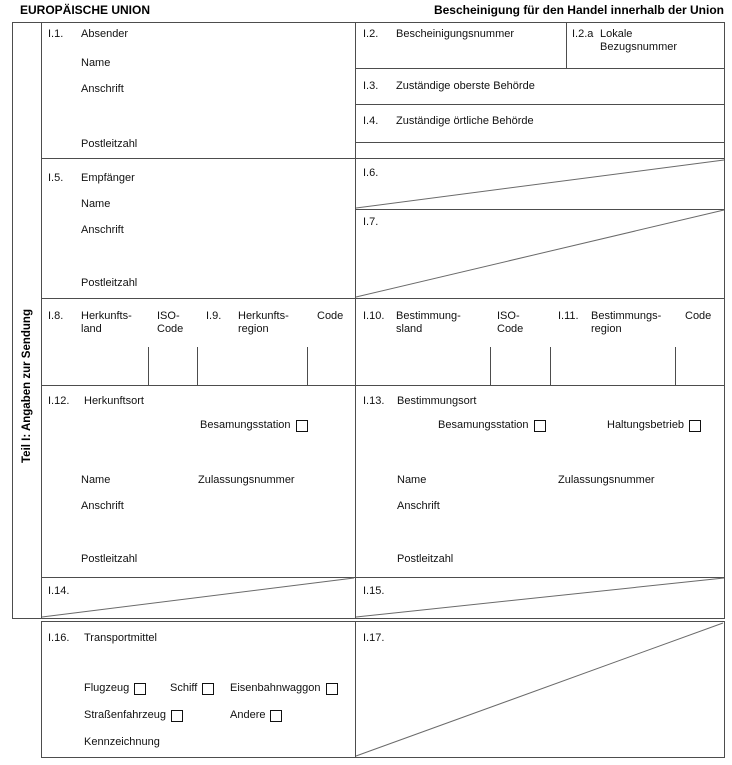  I want to click on grid-line-below-i4, so click(540, 142).